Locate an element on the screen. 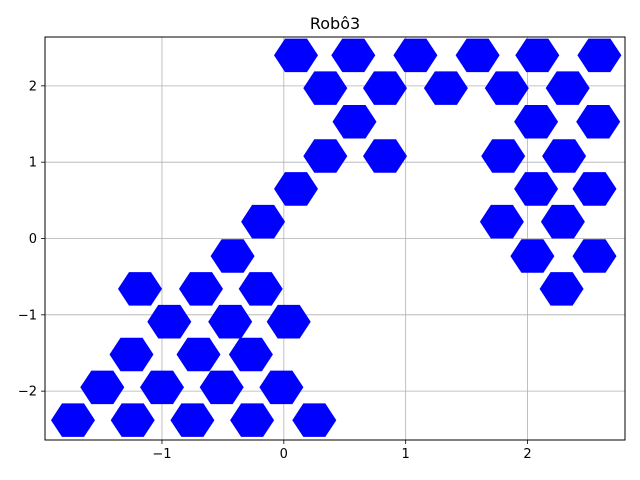  y-tick-label: −2 is located at coordinates (27, 392).